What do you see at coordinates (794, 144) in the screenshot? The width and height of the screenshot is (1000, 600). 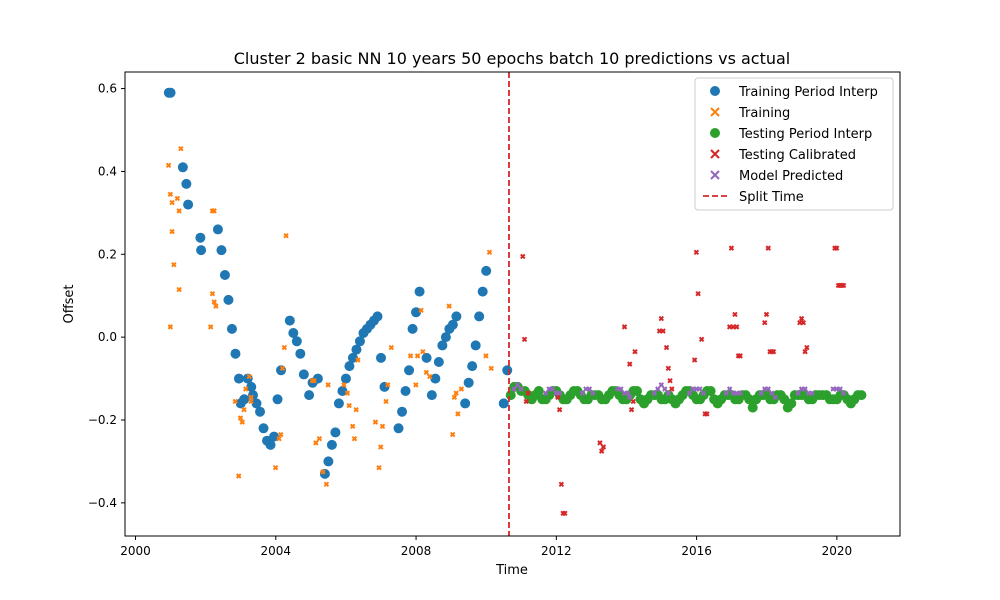 I see `legend-box` at bounding box center [794, 144].